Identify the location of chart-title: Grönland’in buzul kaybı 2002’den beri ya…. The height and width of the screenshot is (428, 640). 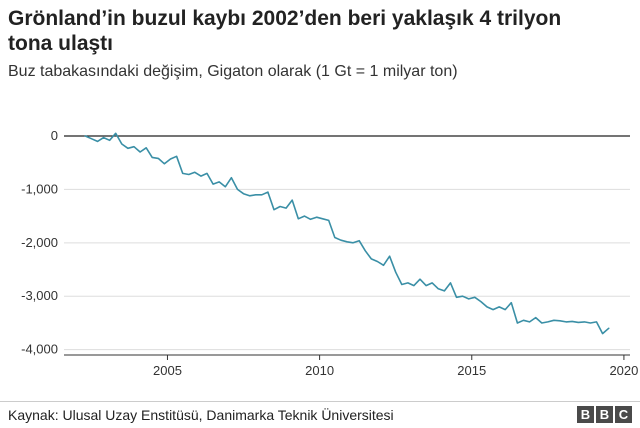
(285, 31).